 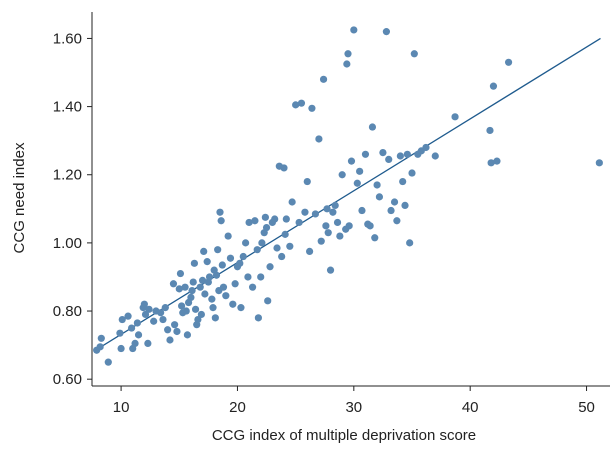 What do you see at coordinates (586, 407) in the screenshot?
I see `x-tick-label: 50` at bounding box center [586, 407].